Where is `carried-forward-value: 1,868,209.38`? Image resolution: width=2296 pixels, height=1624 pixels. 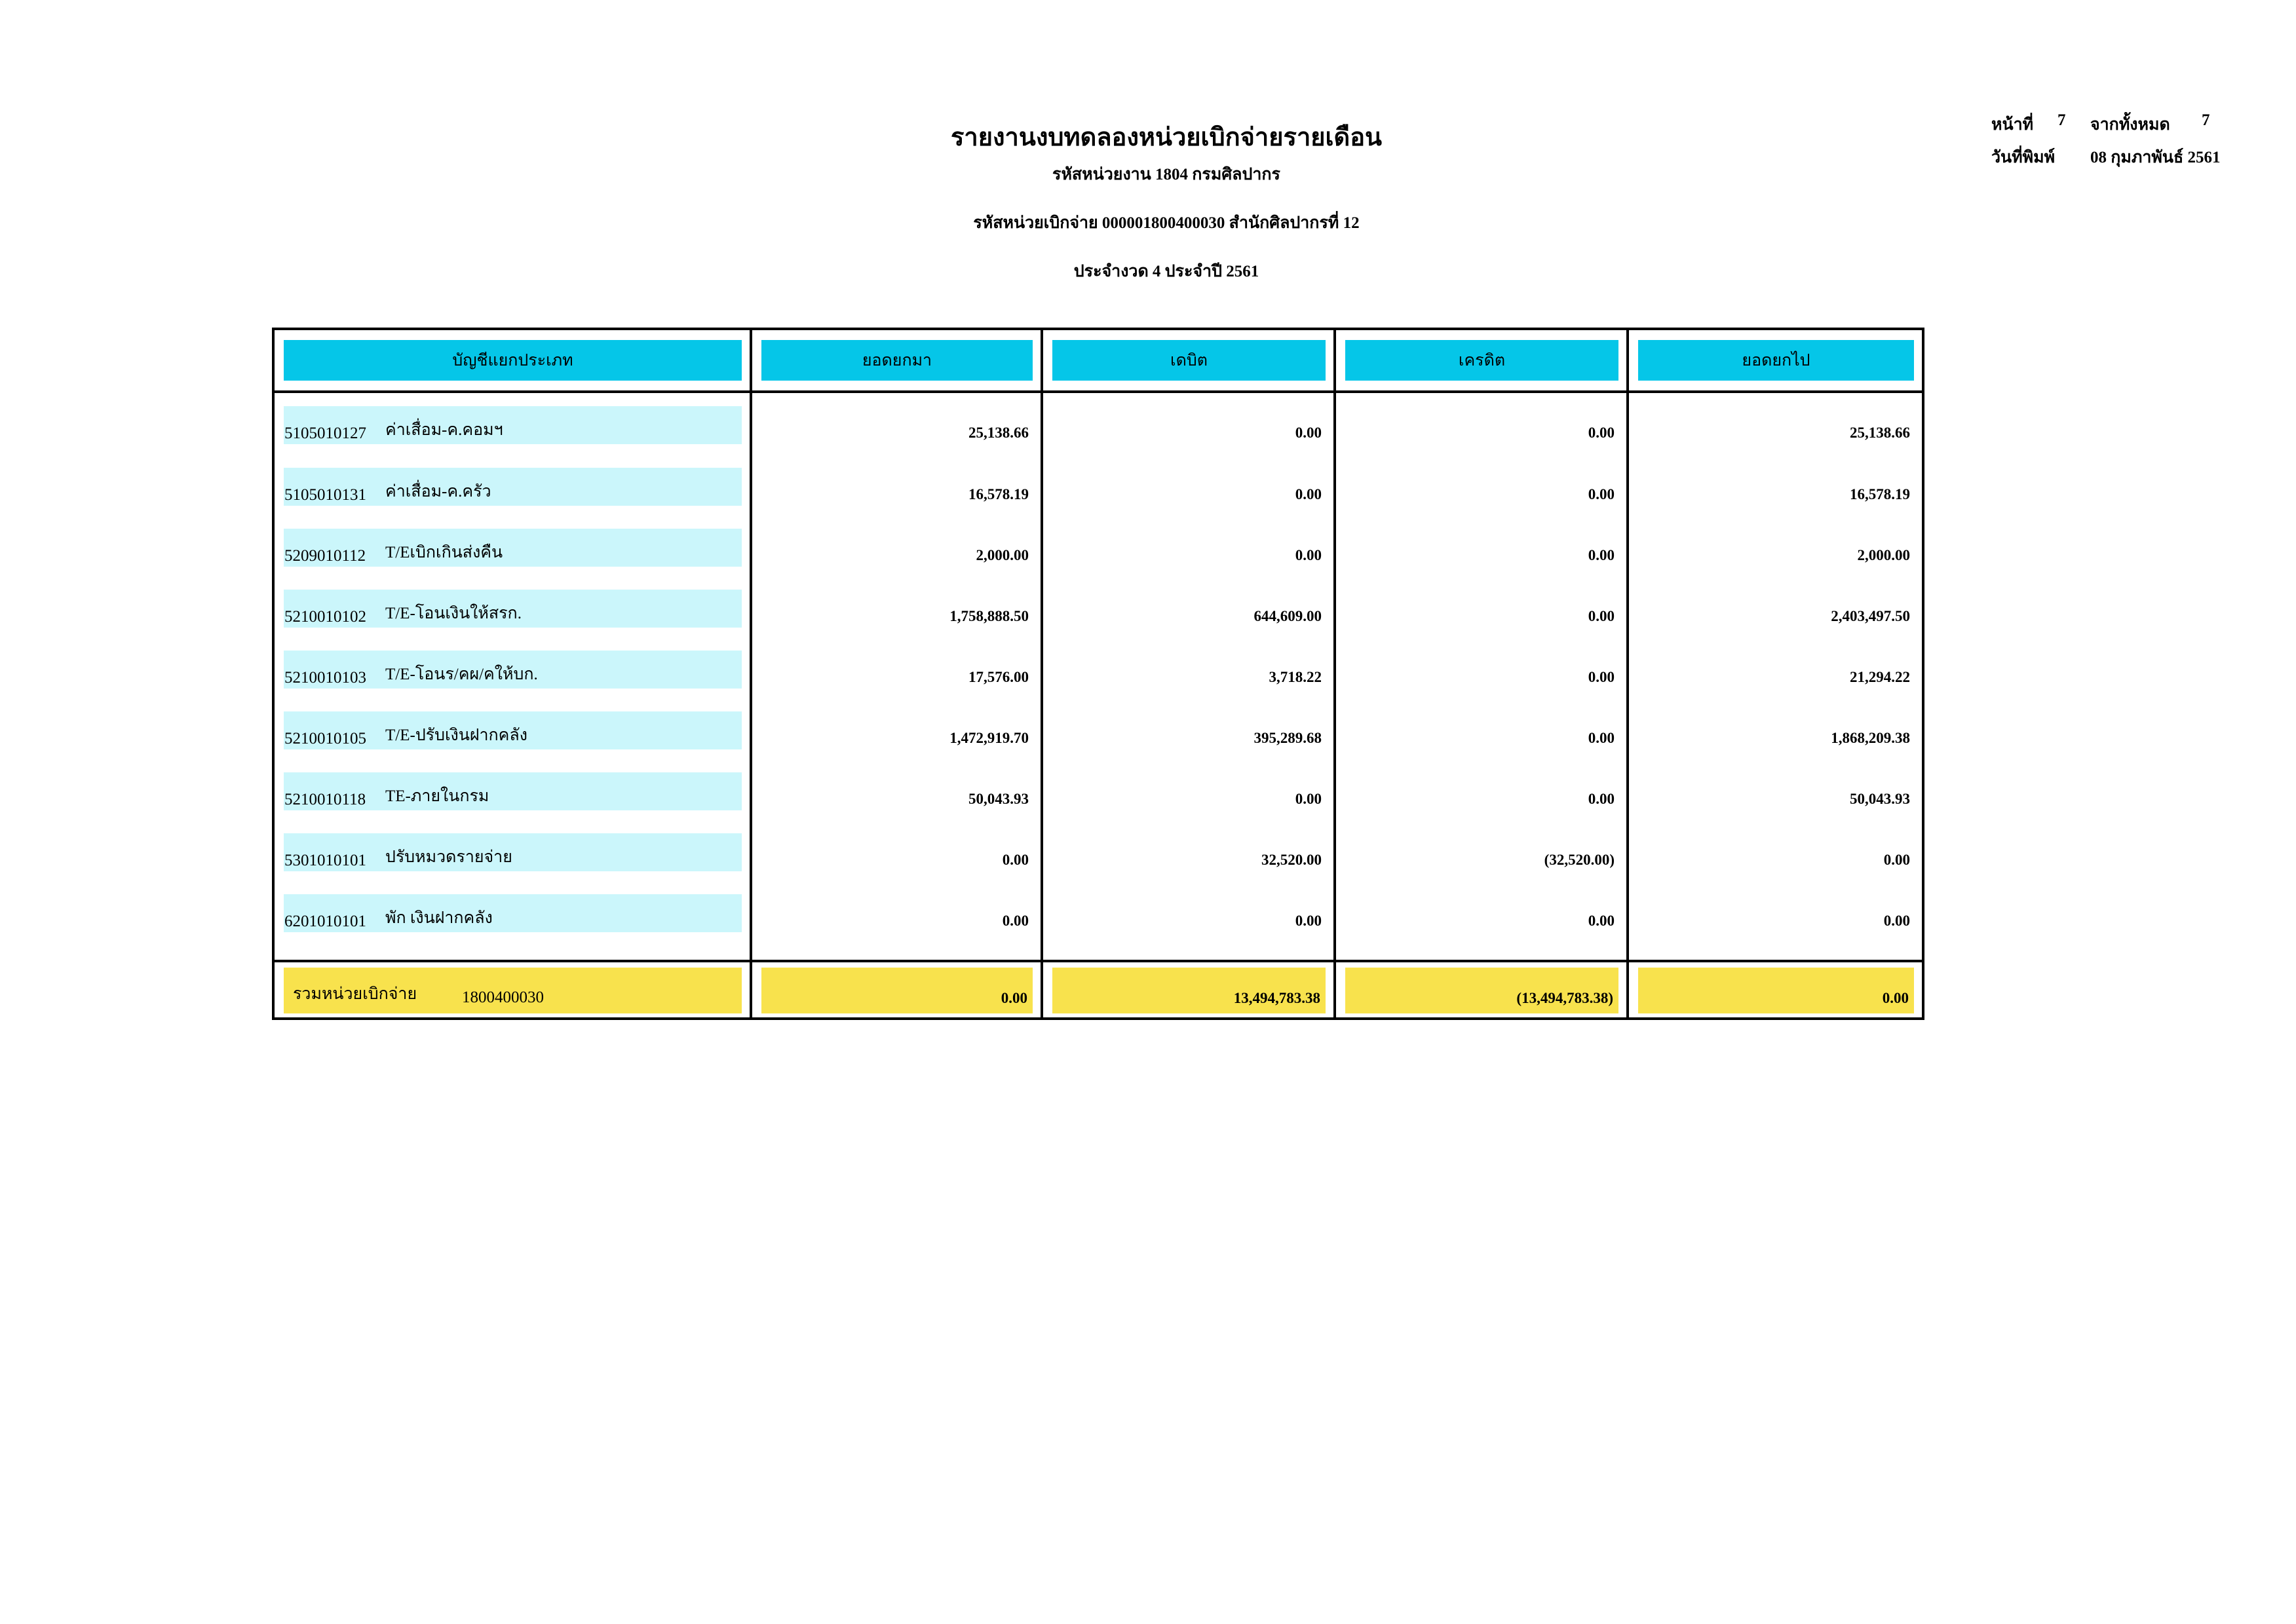
carried-forward-value: 1,868,209.38 is located at coordinates (1870, 738).